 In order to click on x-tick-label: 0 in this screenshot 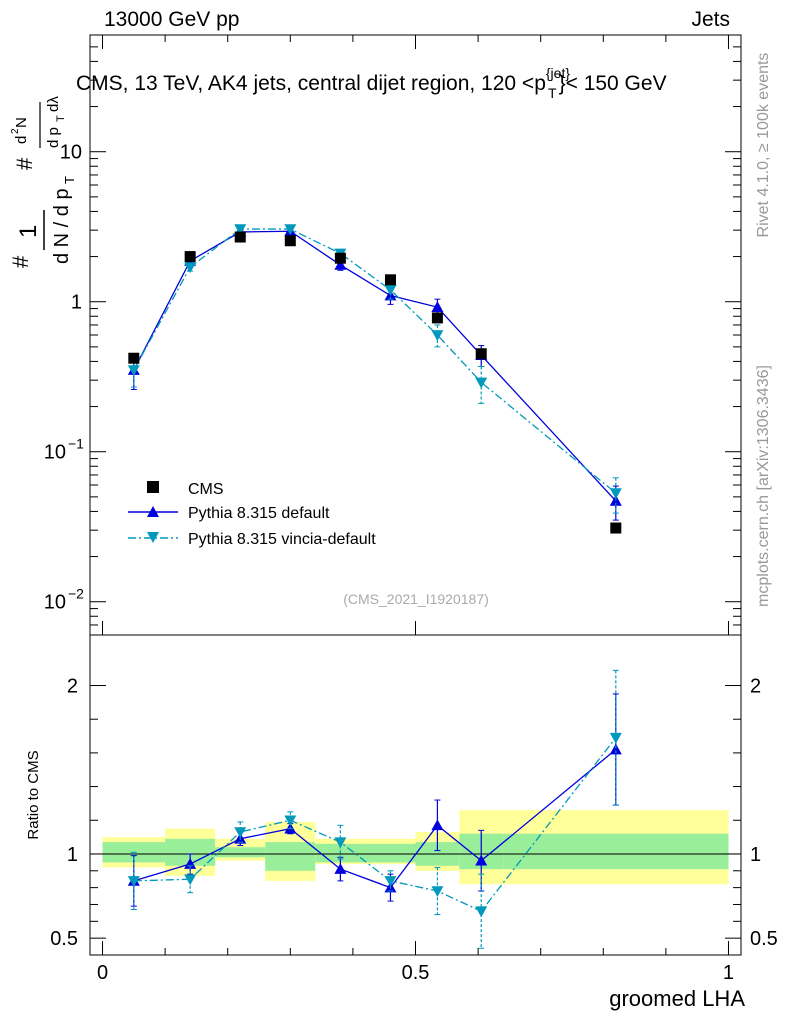, I will do `click(102, 973)`.